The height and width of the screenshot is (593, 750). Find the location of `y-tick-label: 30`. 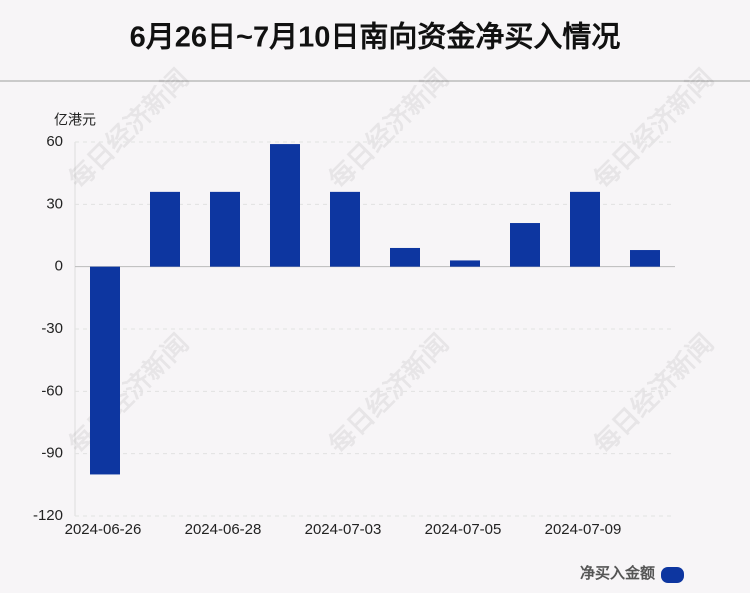

y-tick-label: 30 is located at coordinates (54, 203).